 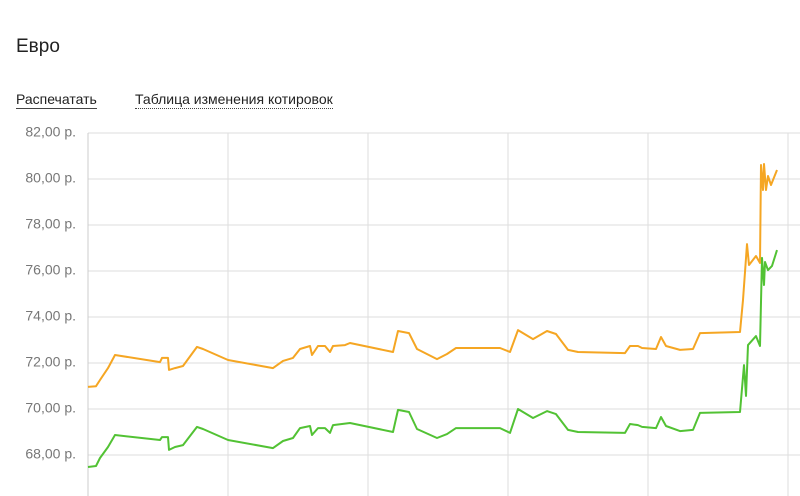 What do you see at coordinates (50, 408) in the screenshot?
I see `y-tick-label: 70,00 р.` at bounding box center [50, 408].